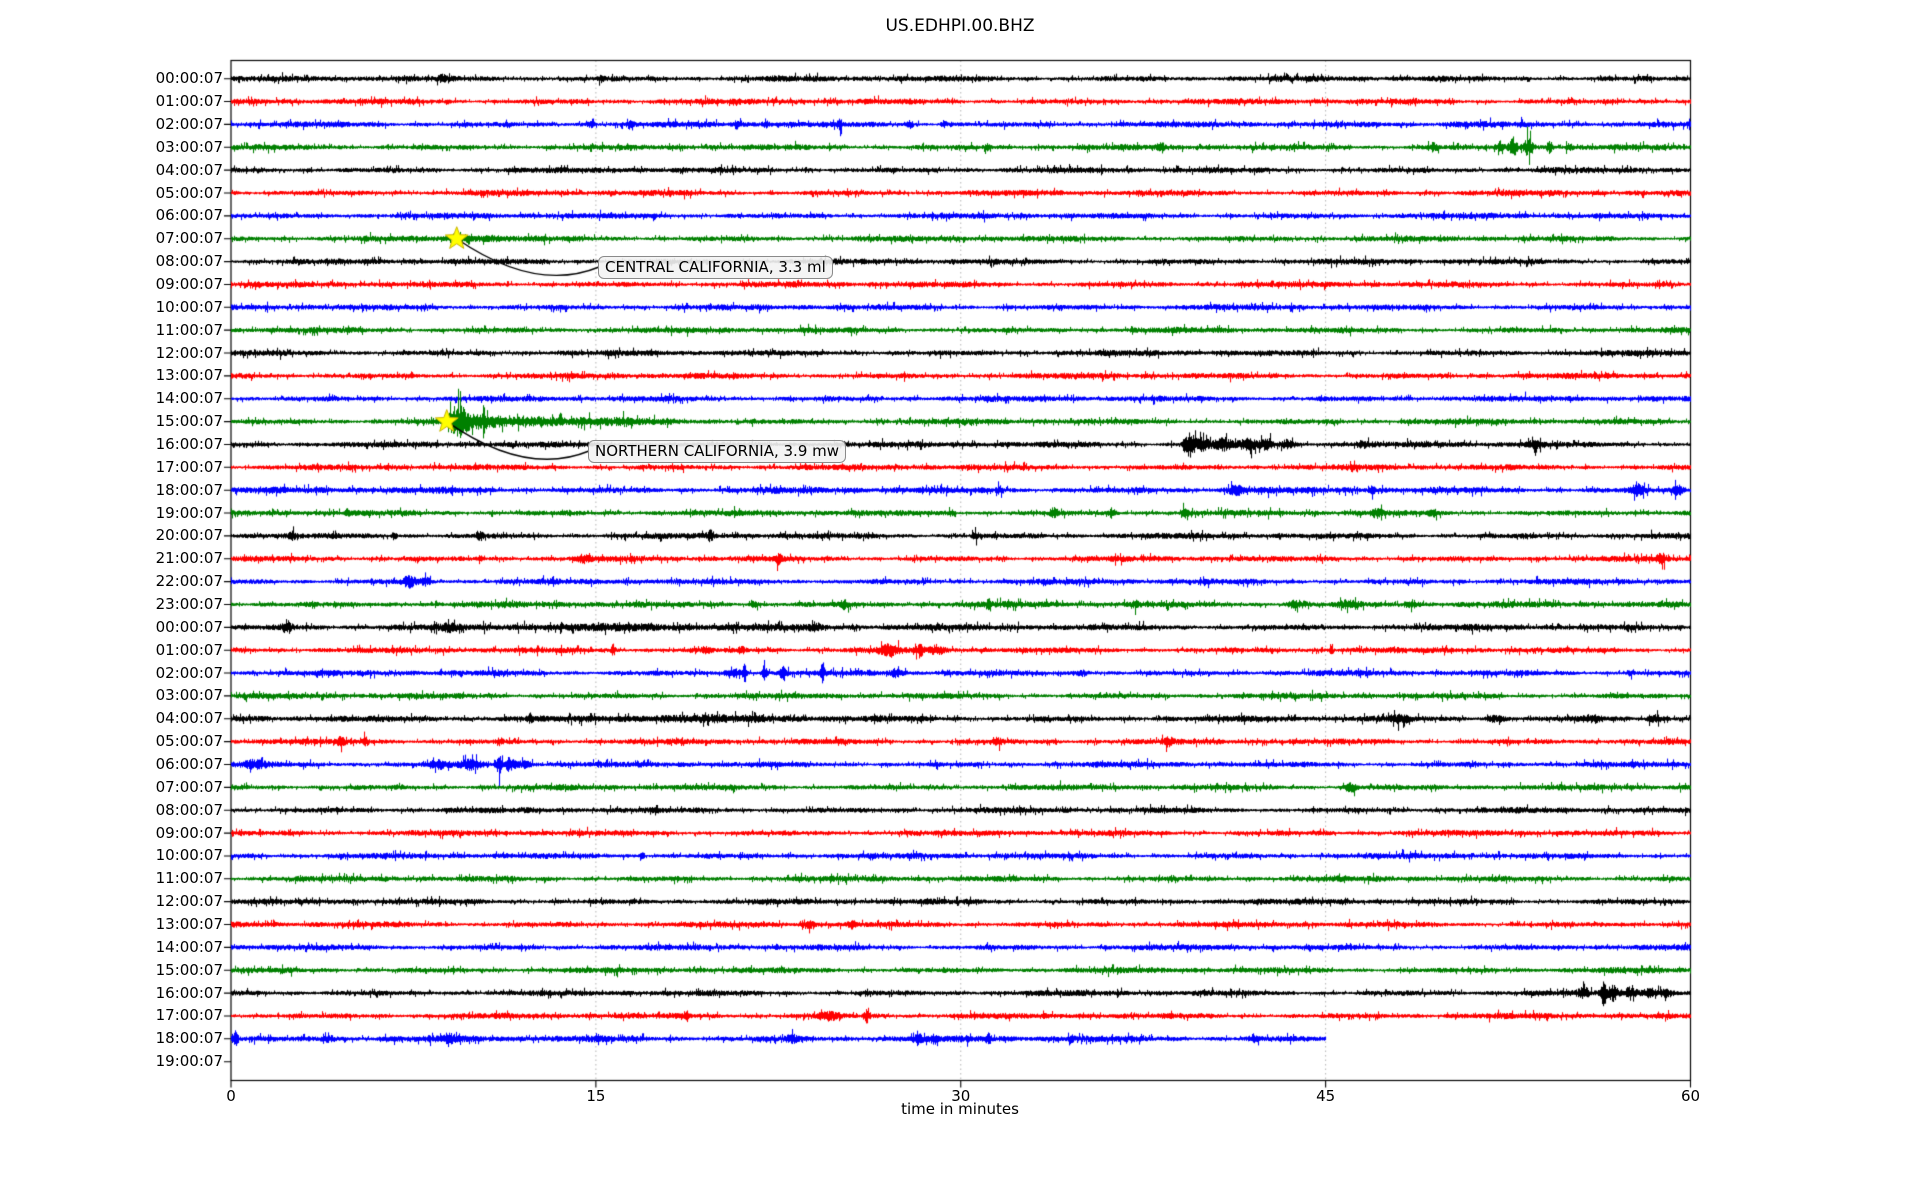  Describe the element at coordinates (960, 26) in the screenshot. I see `plot-title: US.EDHPI.00.BHZ` at that location.